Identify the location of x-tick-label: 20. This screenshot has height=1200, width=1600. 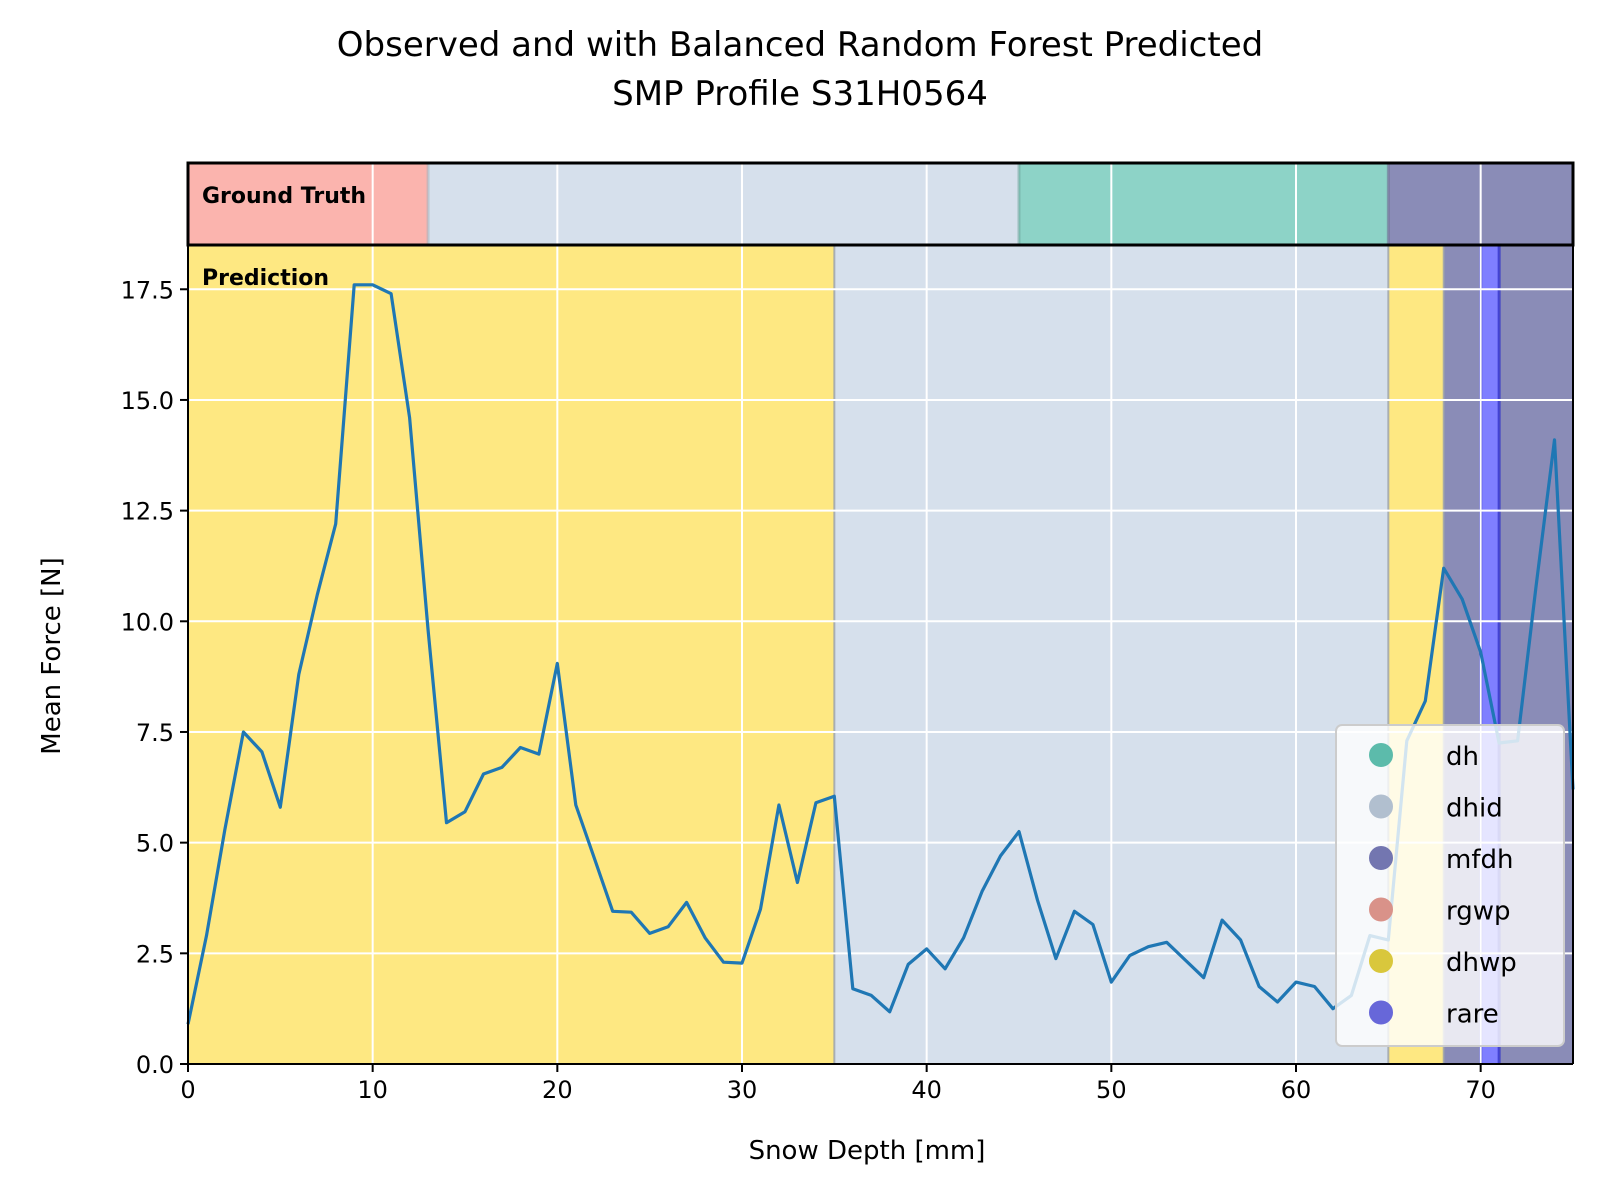
(557, 1090).